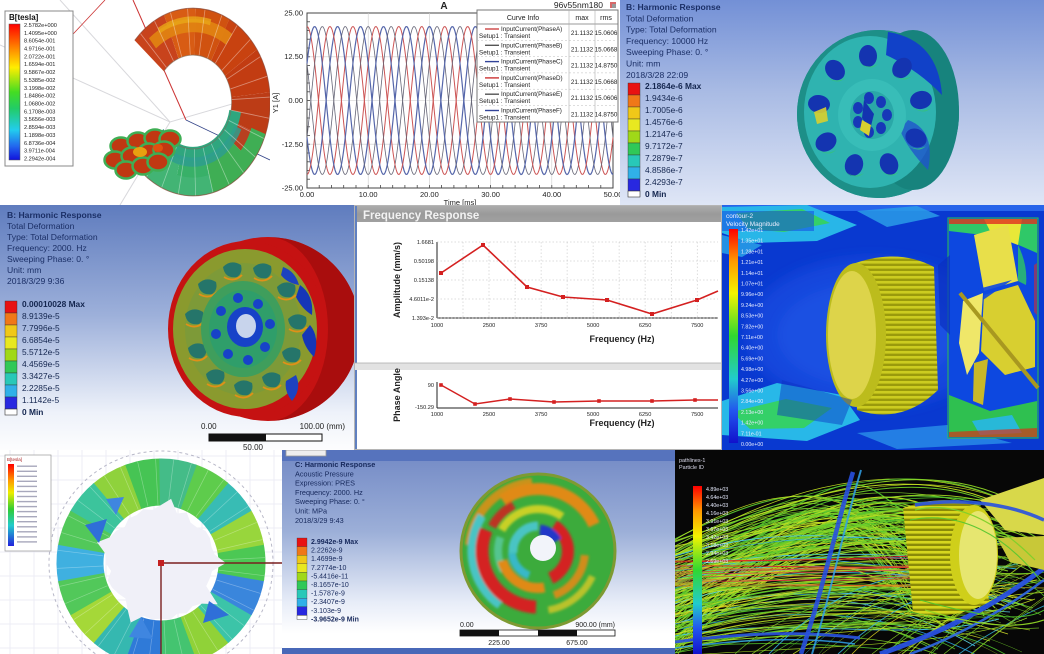  I want to click on svg-text: 2.8594e-003, so click(39, 128).